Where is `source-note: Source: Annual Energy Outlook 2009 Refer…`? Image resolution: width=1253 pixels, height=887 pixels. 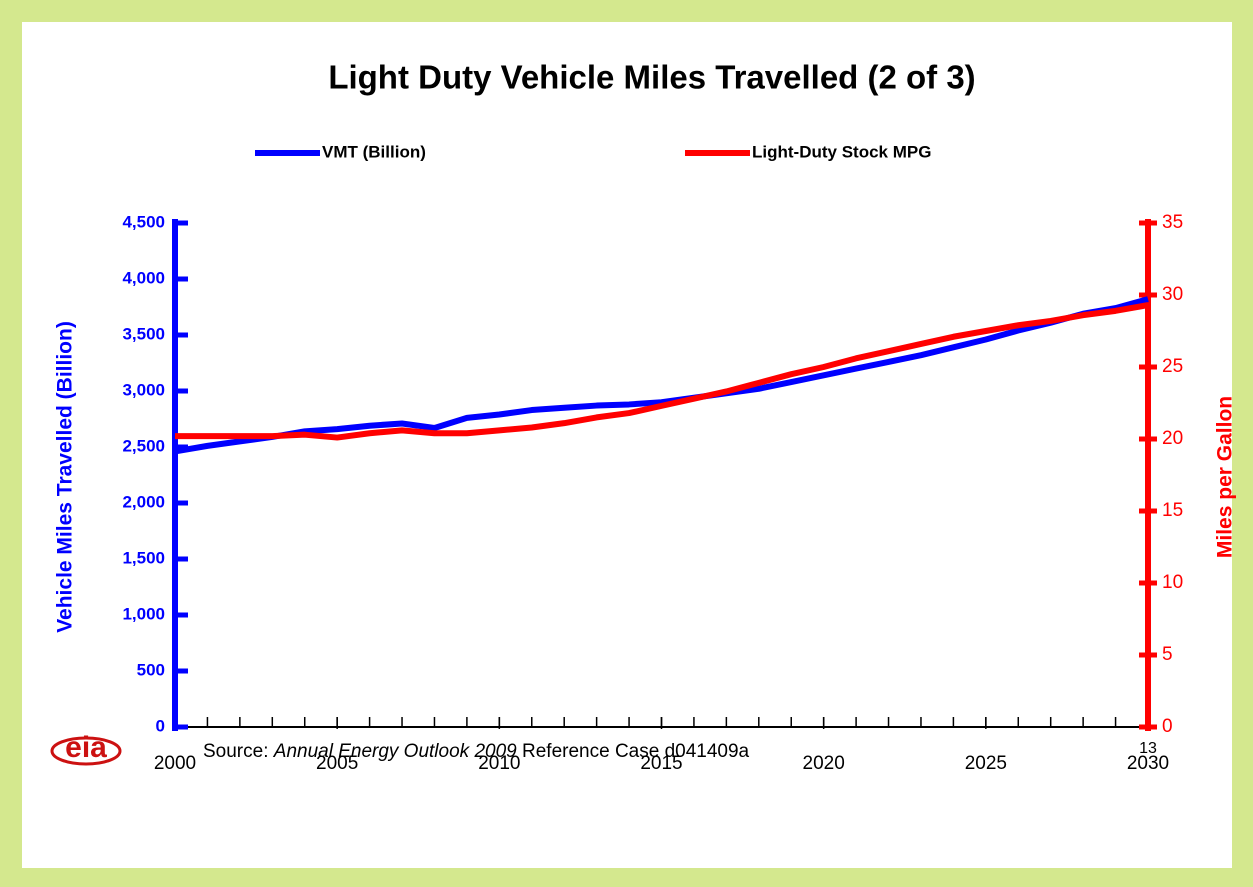
source-note: Source: Annual Energy Outlook 2009 Refer… is located at coordinates (476, 751).